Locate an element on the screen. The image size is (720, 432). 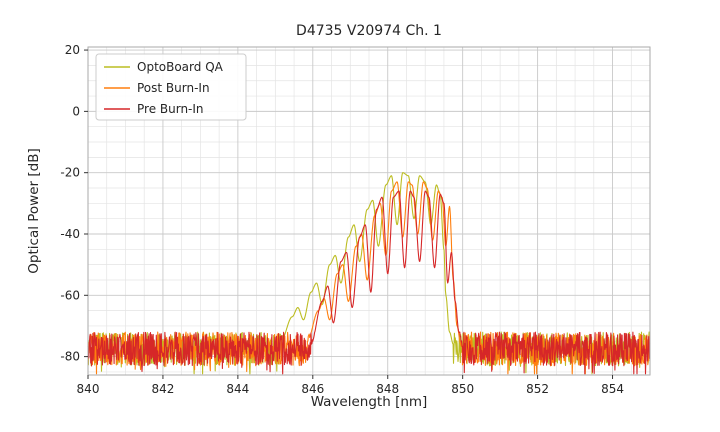
legend-label-1: Post Burn-In is located at coordinates (173, 88).